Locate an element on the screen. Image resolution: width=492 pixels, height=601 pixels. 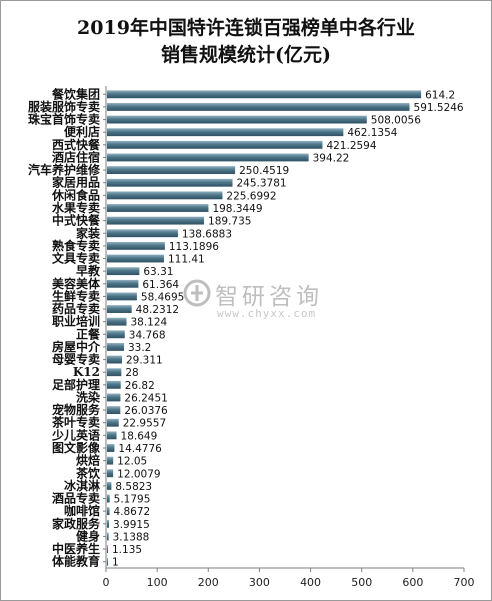
value-label: 28 is located at coordinates (131, 373).